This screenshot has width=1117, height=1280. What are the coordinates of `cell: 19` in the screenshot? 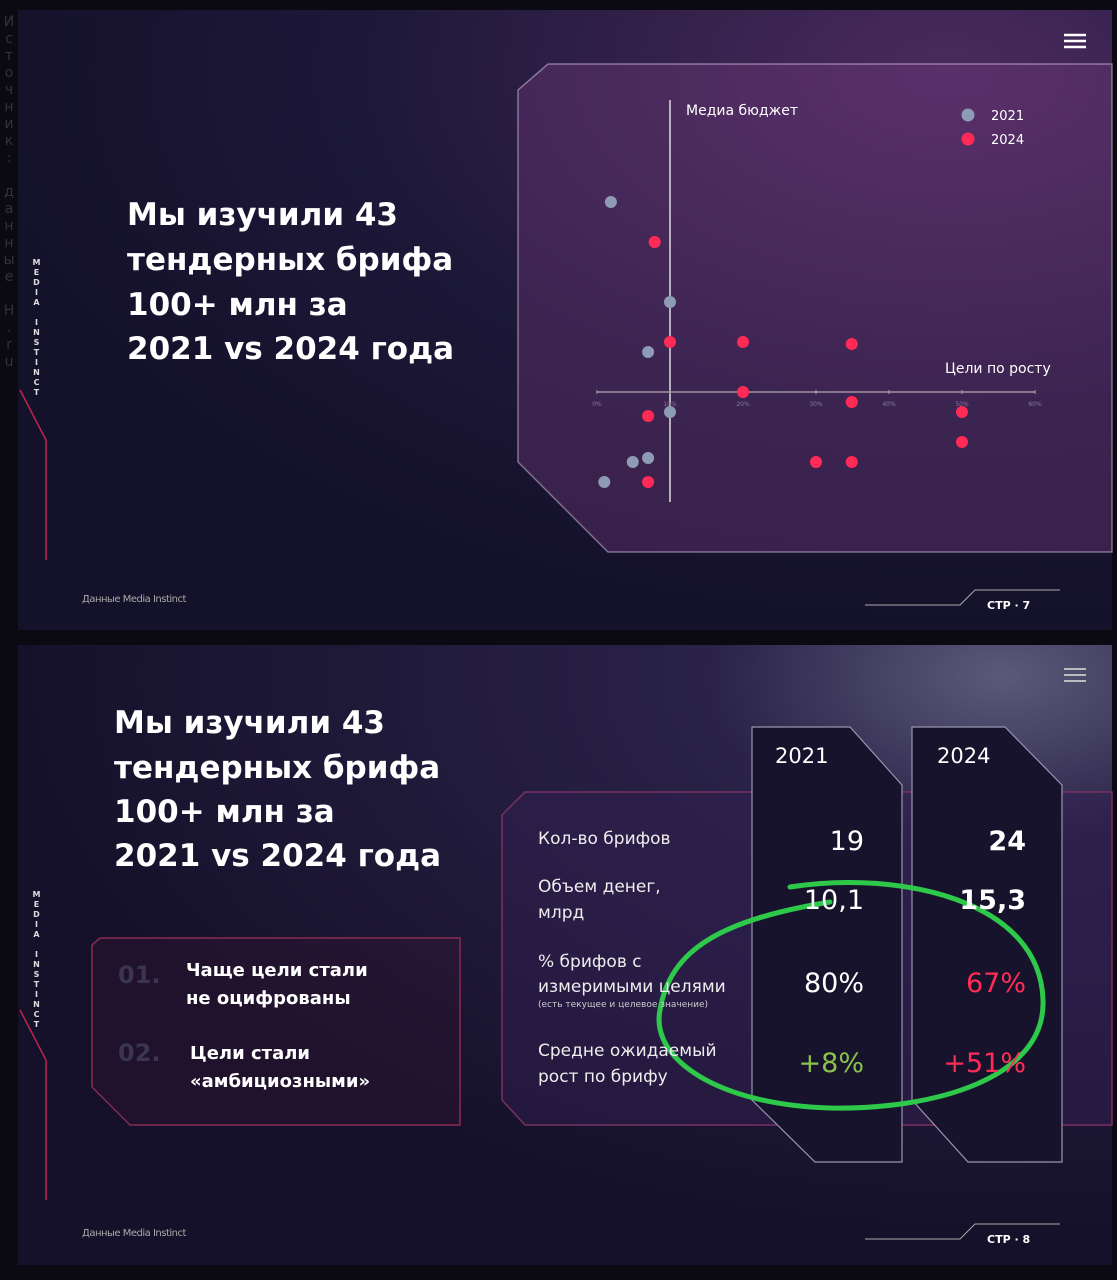 It's located at (846, 841).